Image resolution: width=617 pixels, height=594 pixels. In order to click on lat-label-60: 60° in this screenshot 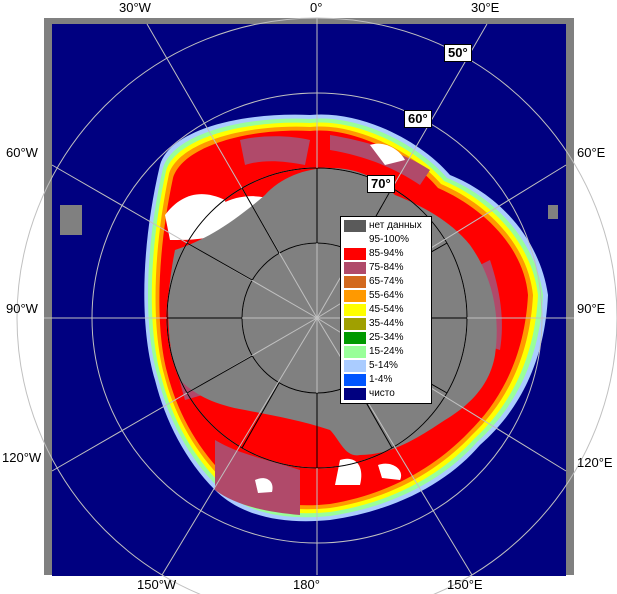, I will do `click(418, 119)`.